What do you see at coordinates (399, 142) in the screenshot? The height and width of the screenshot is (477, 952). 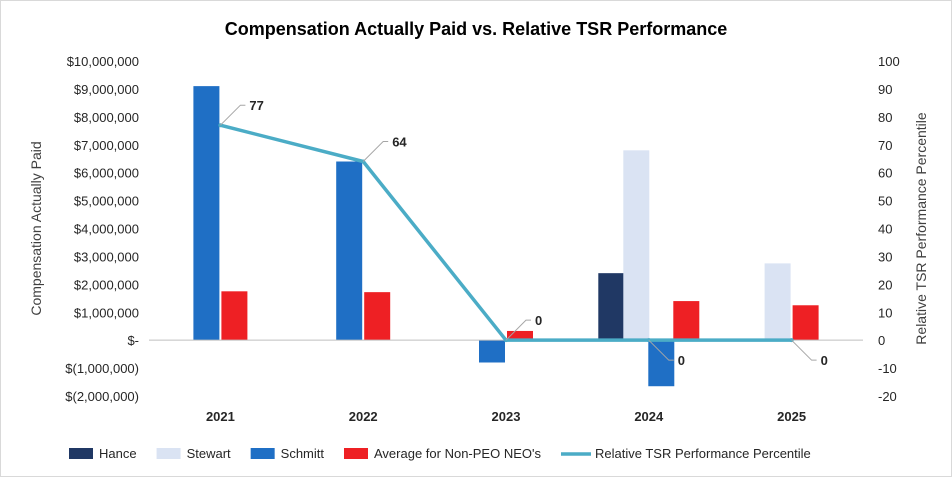 I see `tsr-data-label: 64` at bounding box center [399, 142].